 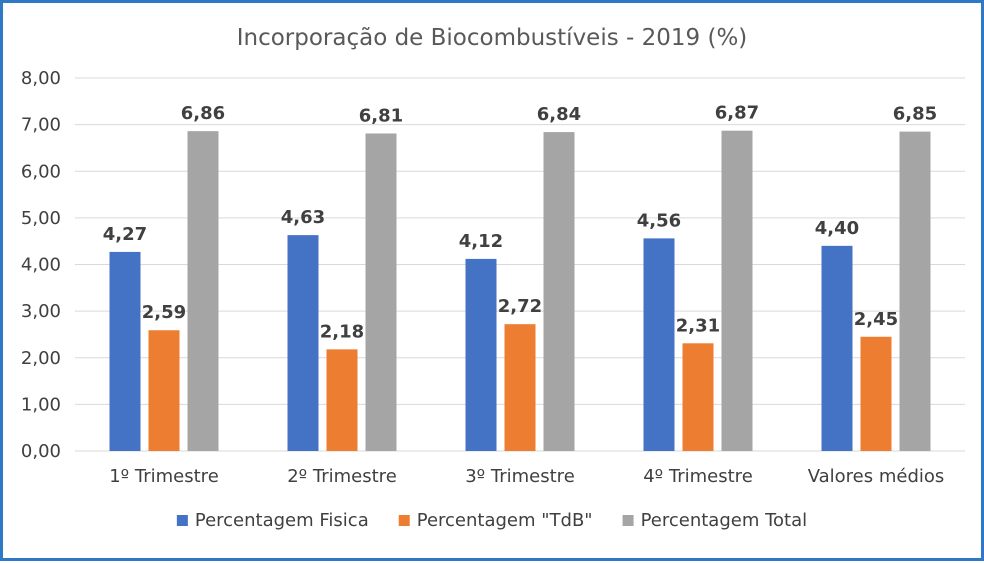 What do you see at coordinates (520, 306) in the screenshot?
I see `data-label: 2,72` at bounding box center [520, 306].